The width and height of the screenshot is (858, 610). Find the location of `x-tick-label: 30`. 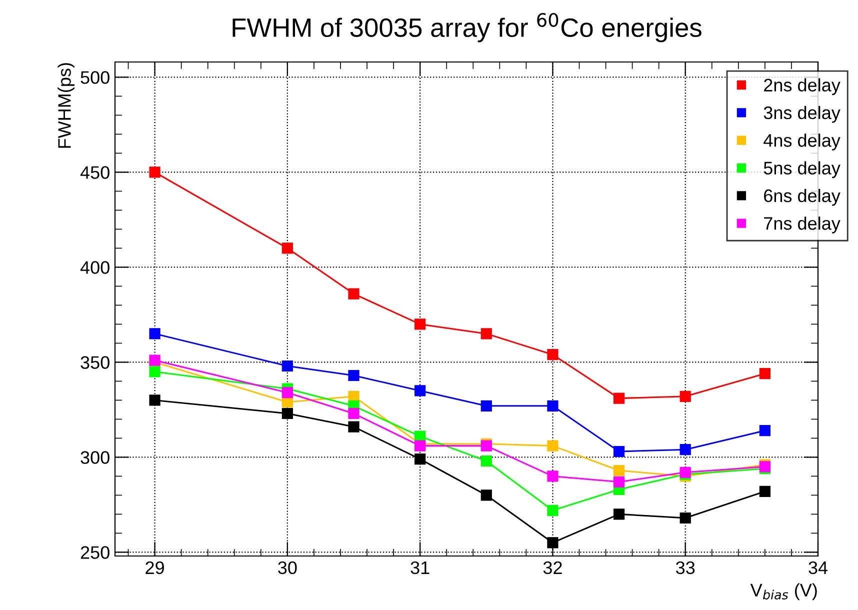

x-tick-label: 30 is located at coordinates (287, 567).